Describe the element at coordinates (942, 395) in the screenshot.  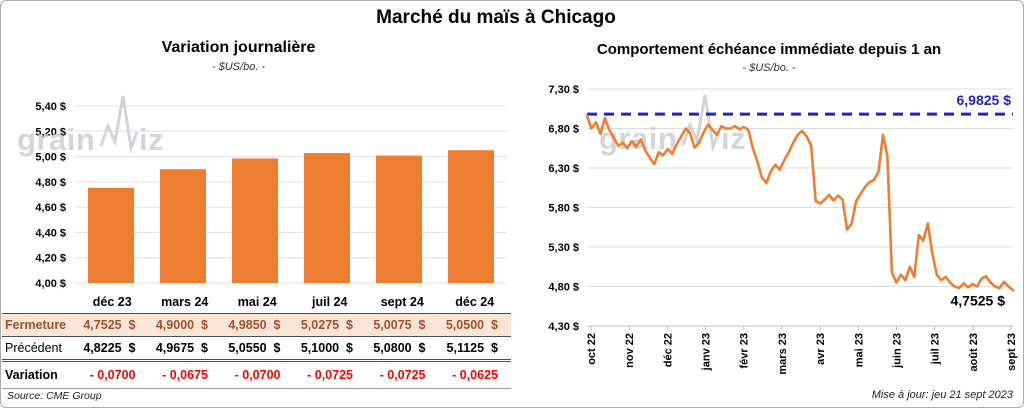
I see `update-note: Mise à jour: jeu 21 sept 2023` at that location.